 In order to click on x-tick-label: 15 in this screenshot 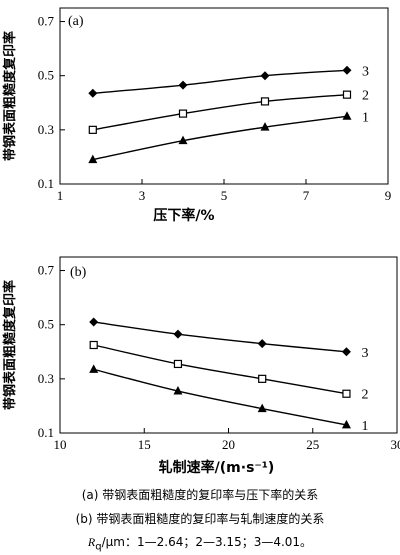, I will do `click(144, 444)`.